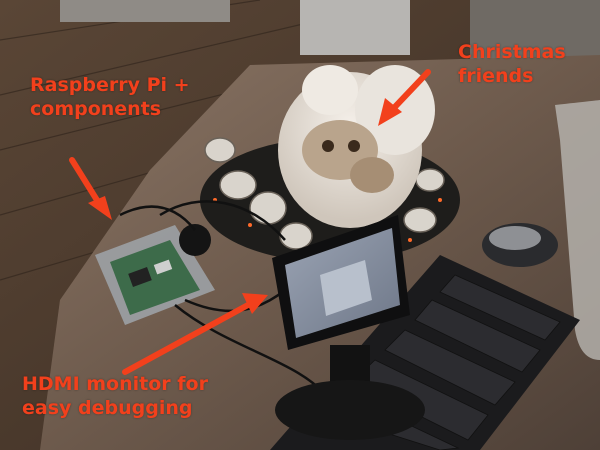 This screenshot has width=600, height=450. Describe the element at coordinates (577, 230) in the screenshot. I see `sink-edge` at that location.